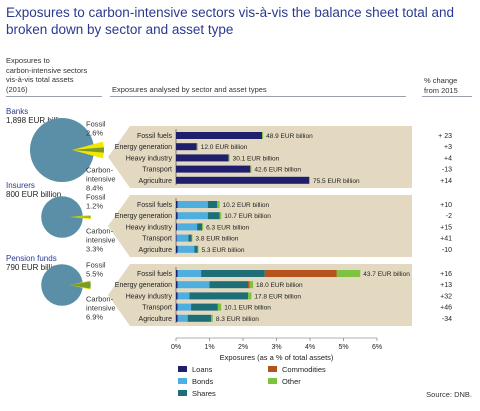  What do you see at coordinates (94, 248) in the screenshot?
I see `carbon-pct: 3.3%` at bounding box center [94, 248].